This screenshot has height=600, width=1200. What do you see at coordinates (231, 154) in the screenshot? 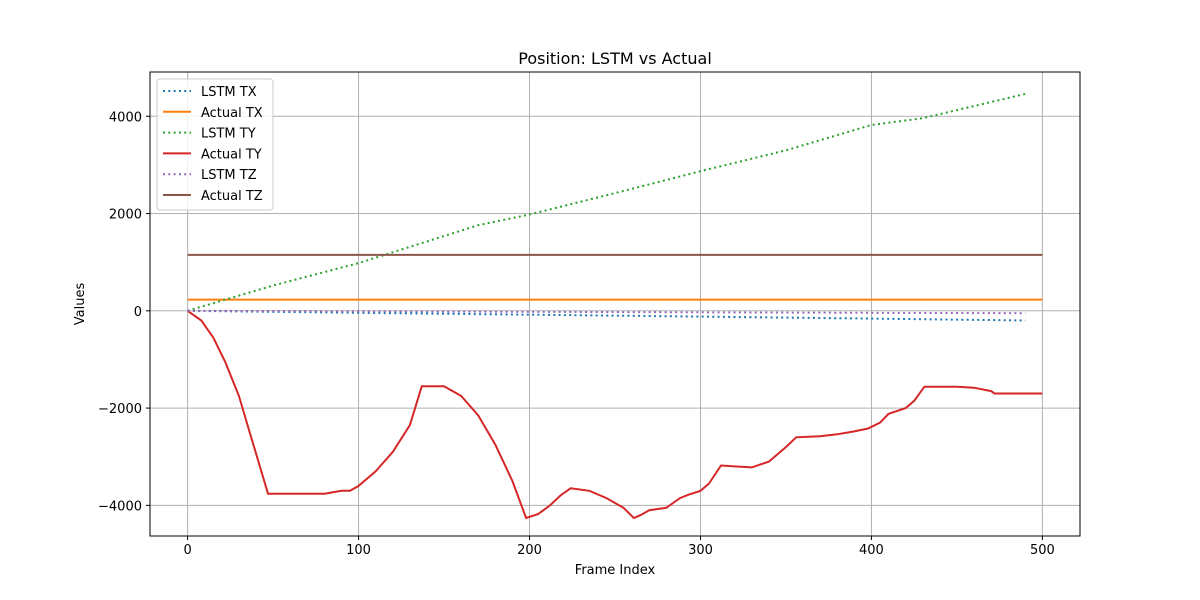
I see `legend-label: Actual TY` at bounding box center [231, 154].